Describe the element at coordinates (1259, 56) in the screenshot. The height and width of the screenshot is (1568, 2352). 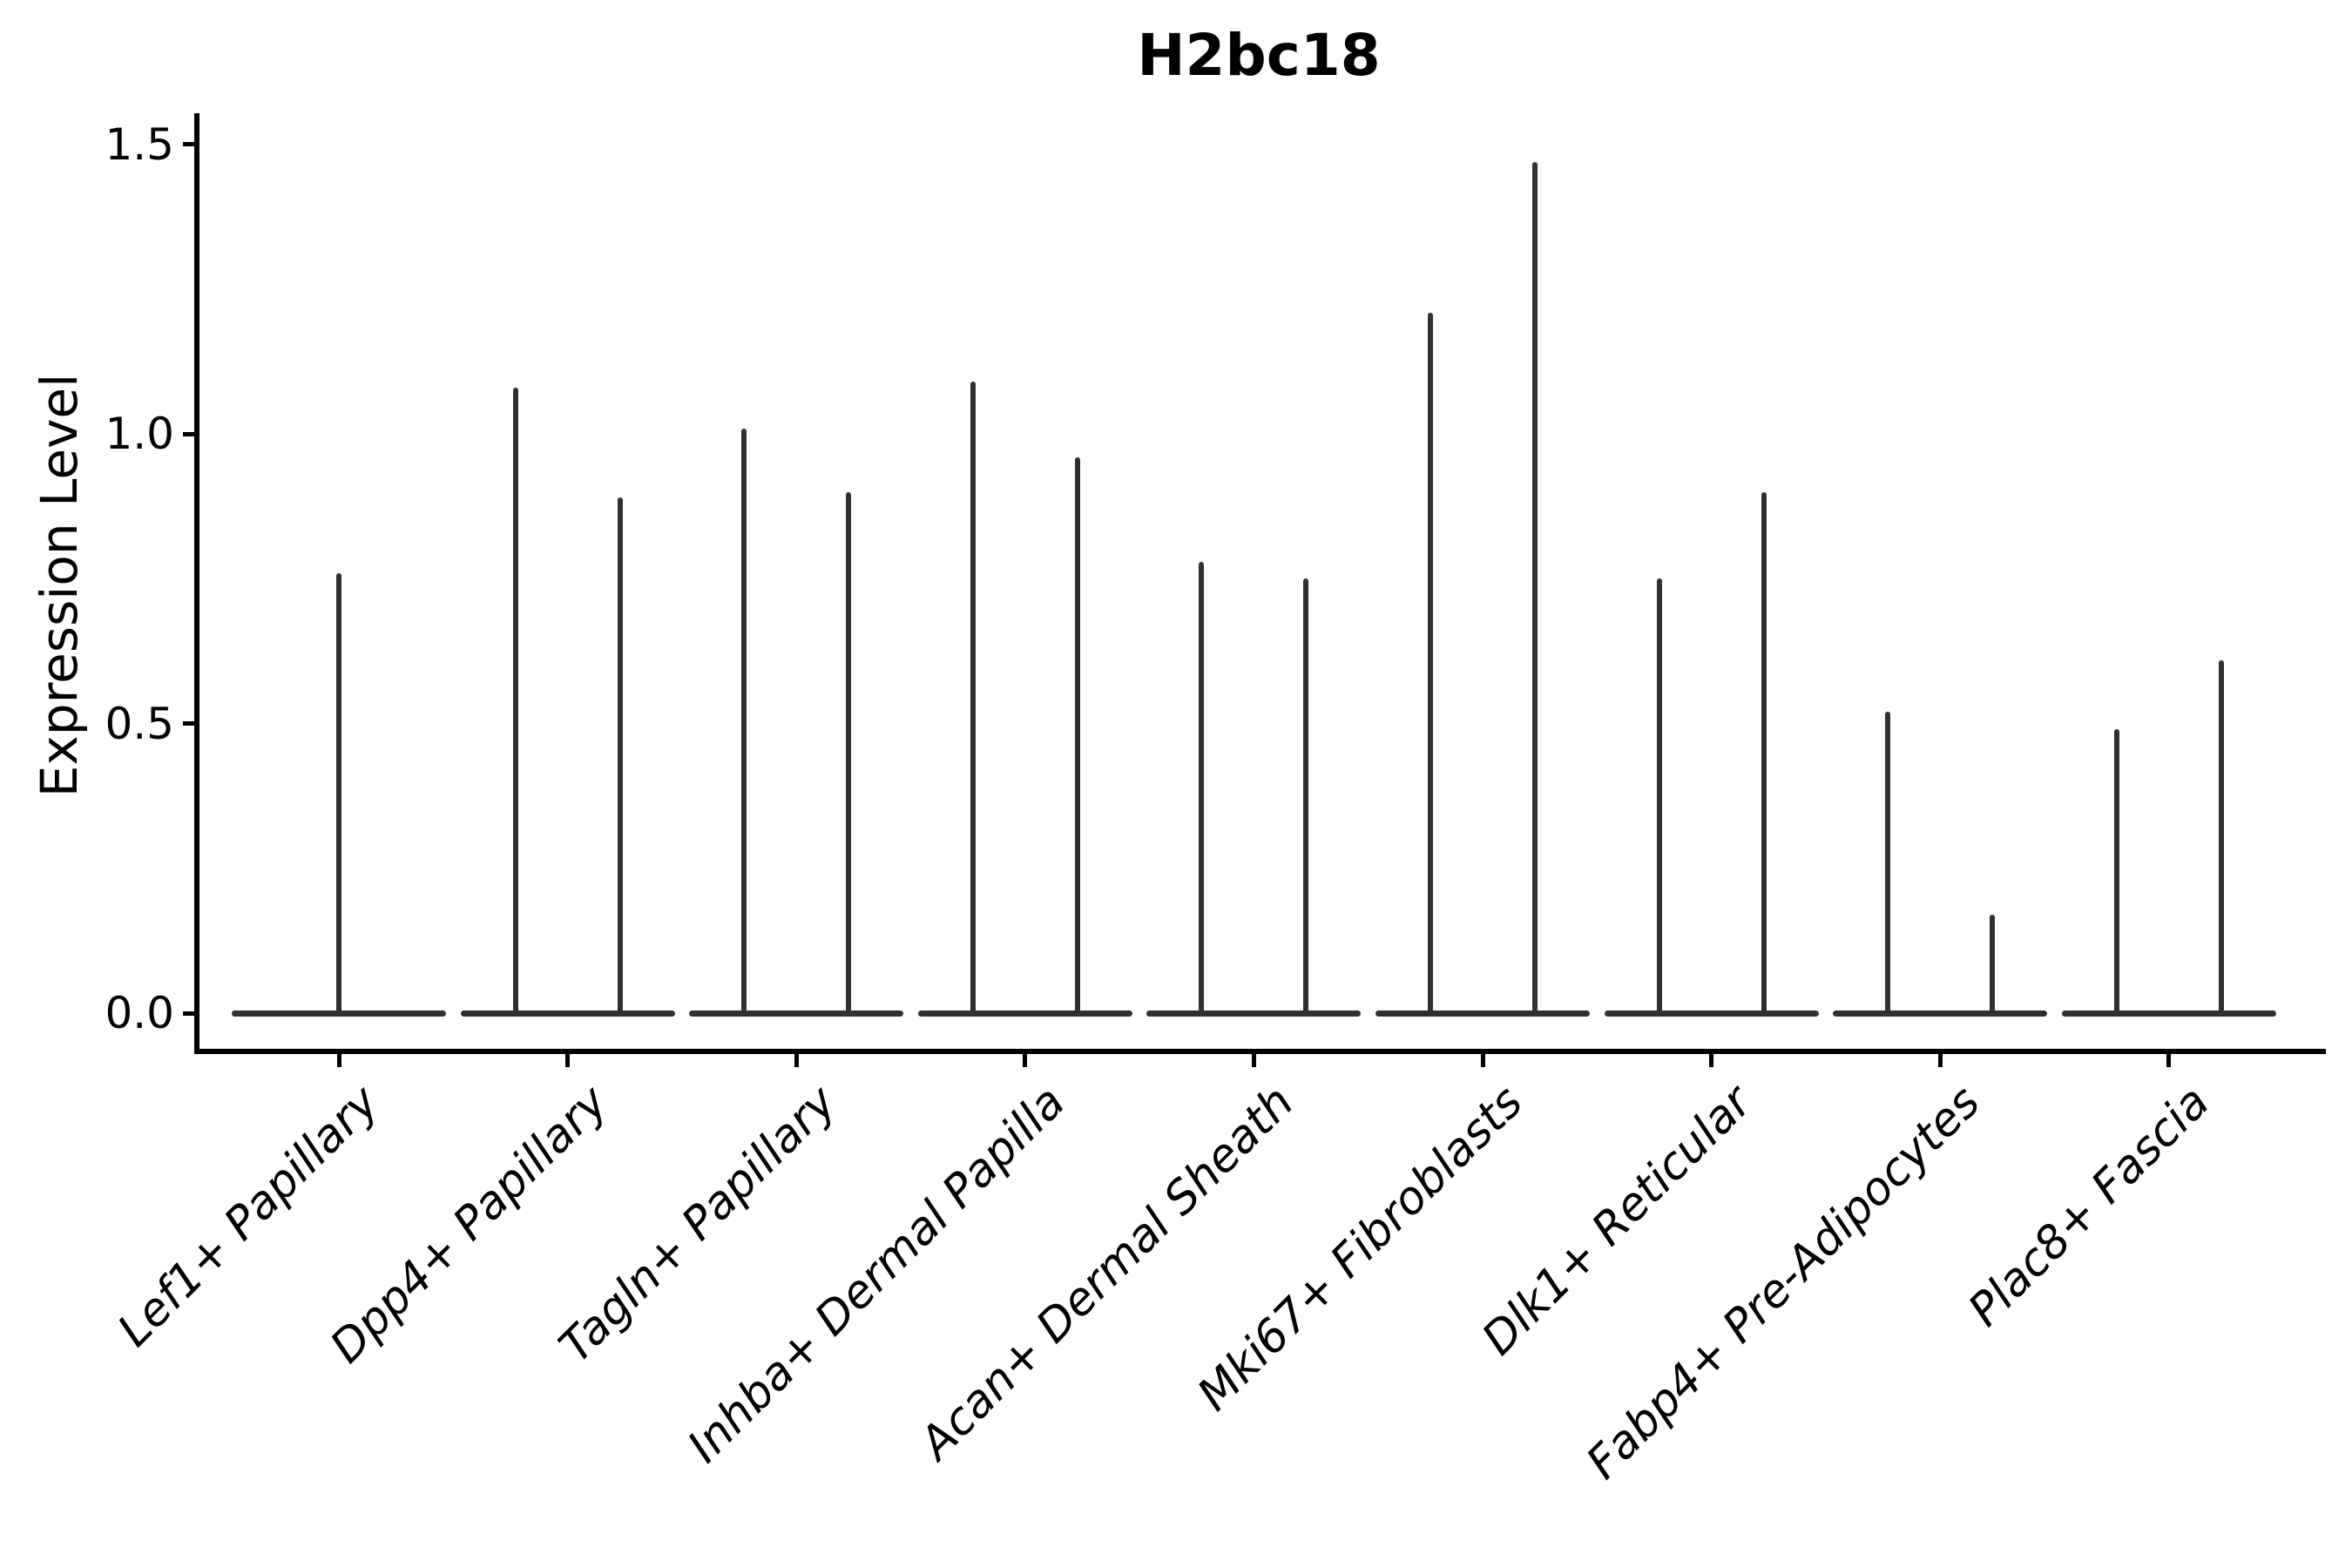
I see `chart-title: H2bc18` at that location.